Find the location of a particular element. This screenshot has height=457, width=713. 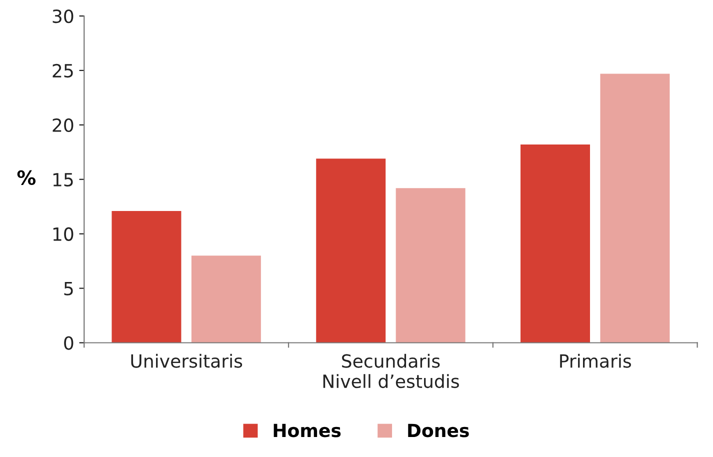

y-tick-label: 25 is located at coordinates (62, 71).